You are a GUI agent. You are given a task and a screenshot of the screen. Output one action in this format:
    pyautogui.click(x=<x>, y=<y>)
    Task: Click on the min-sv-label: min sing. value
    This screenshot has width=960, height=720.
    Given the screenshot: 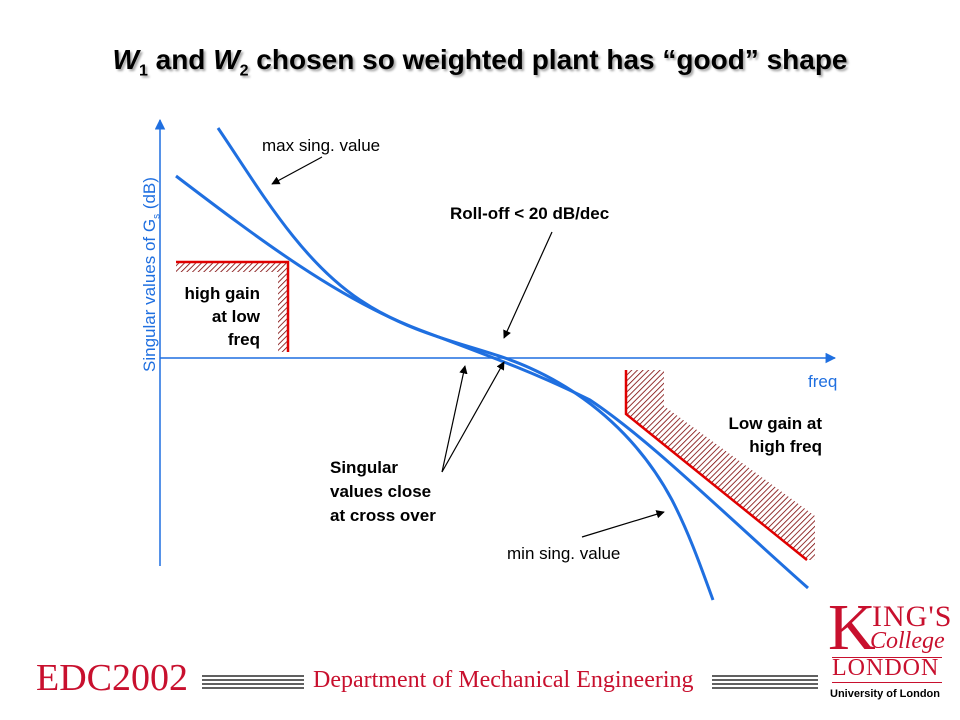 What is the action you would take?
    pyautogui.click(x=564, y=553)
    